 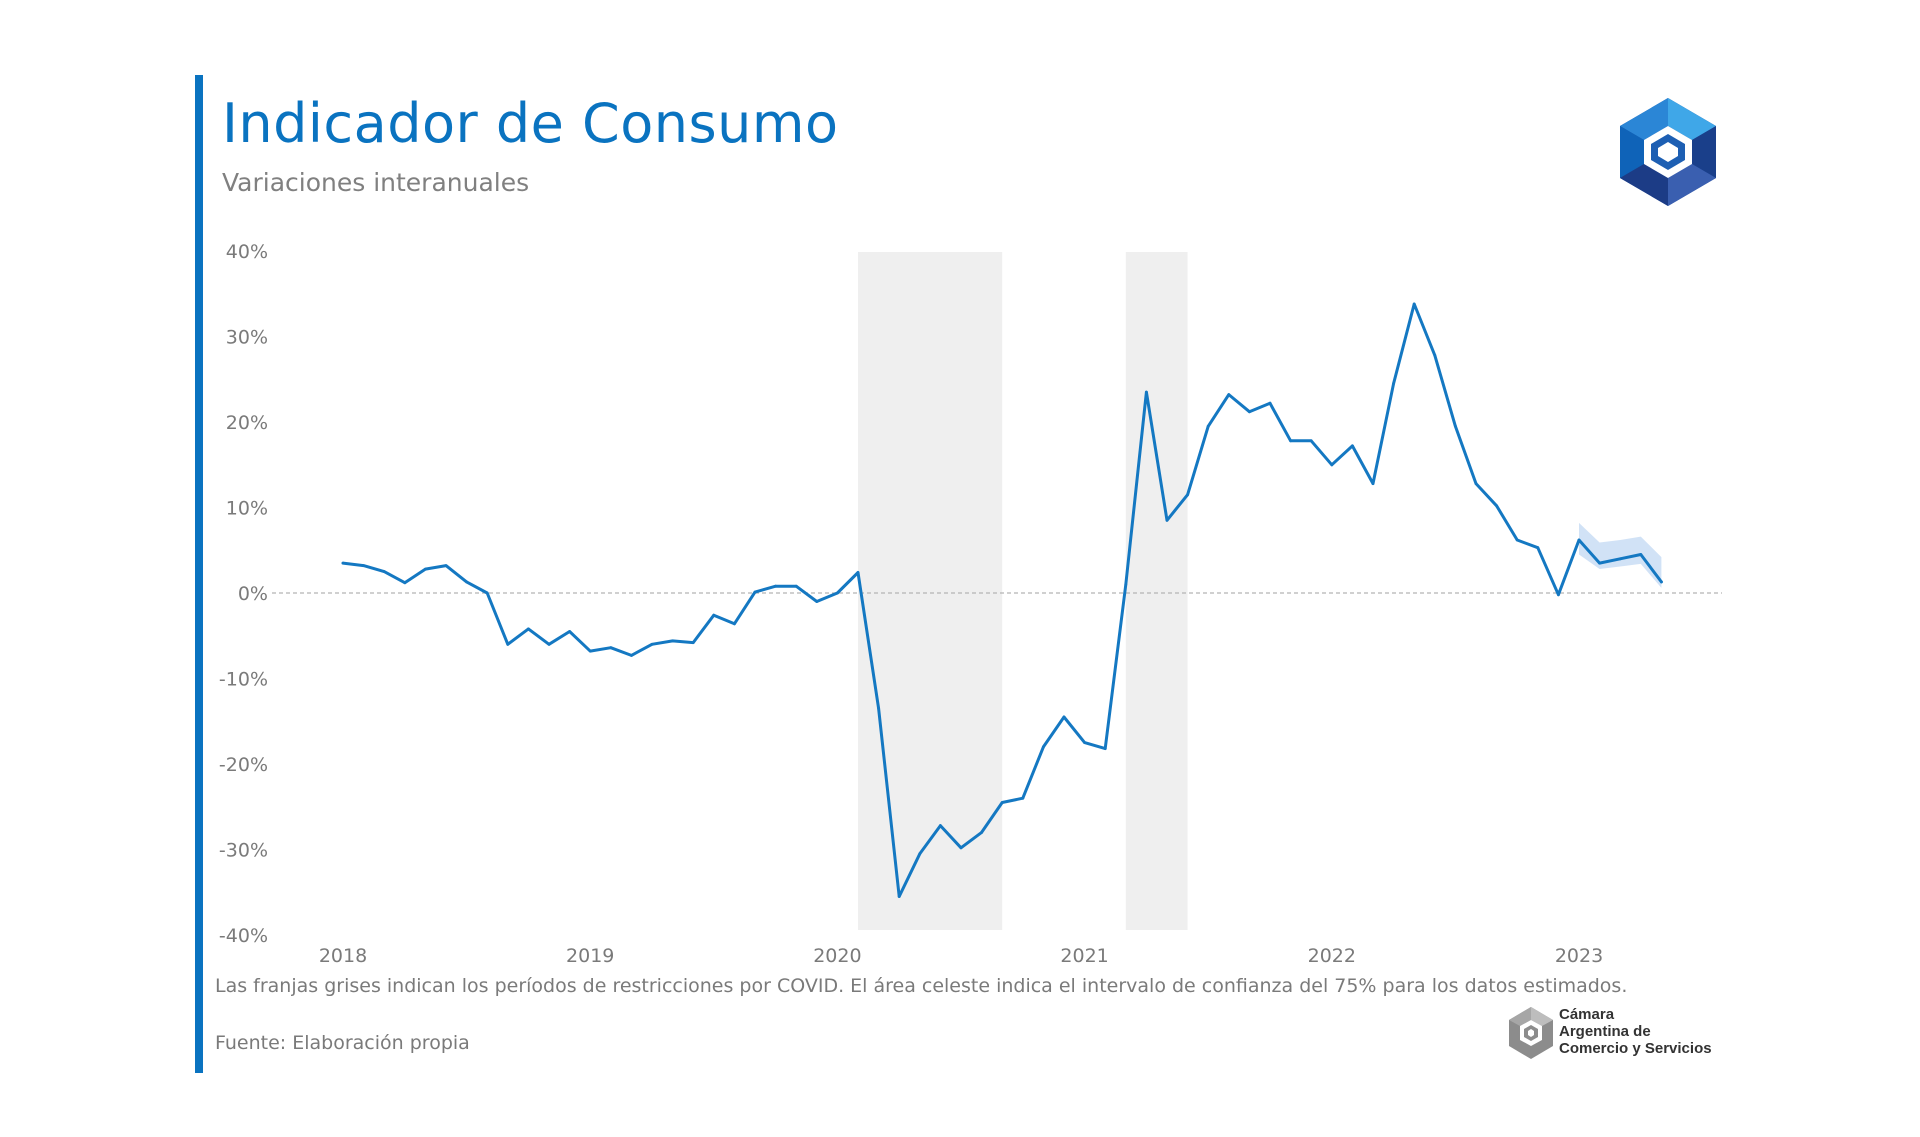 I want to click on y-axis-ticks: 40% 30% 20% 10% 0% -10% -20% -30% -40%, so click(x=243, y=594).